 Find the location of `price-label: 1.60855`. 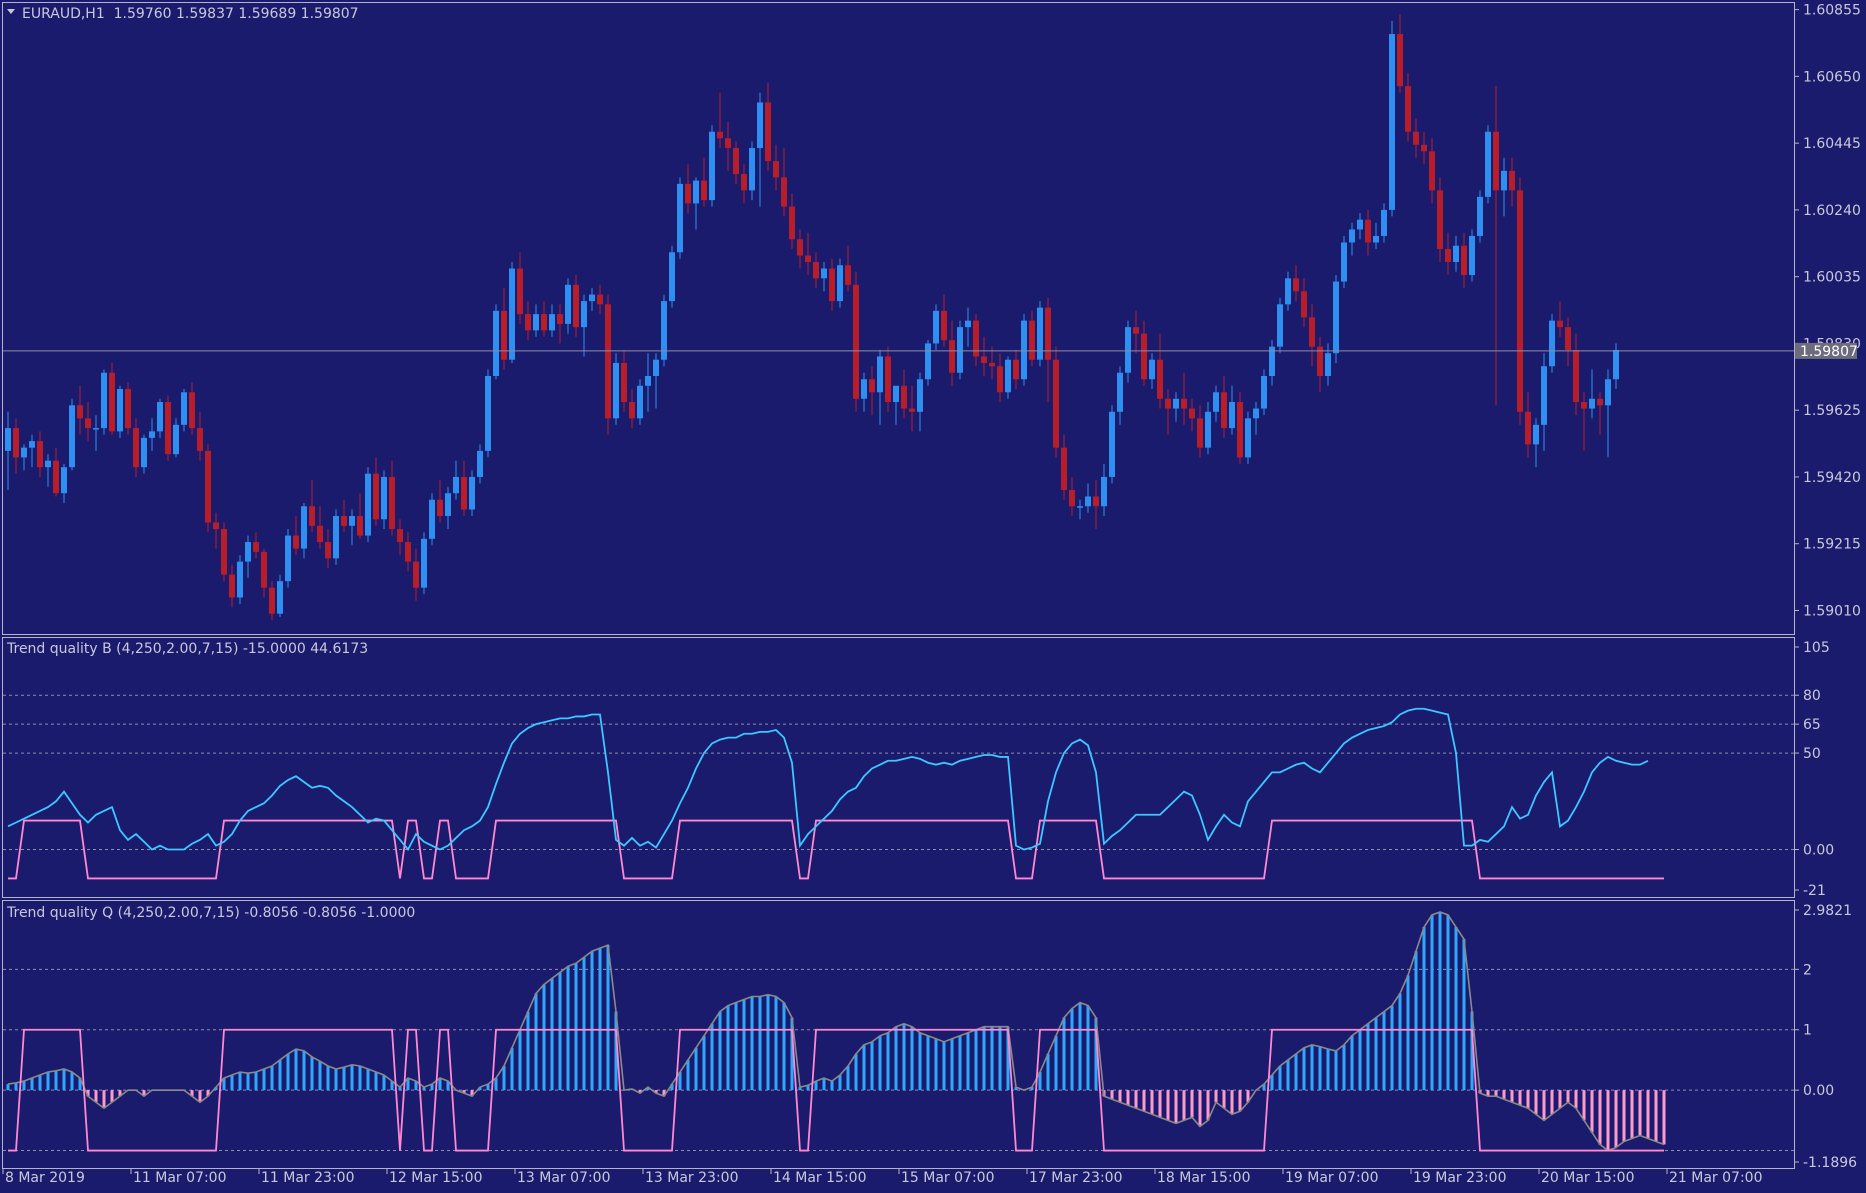

price-label: 1.60855 is located at coordinates (1832, 11).